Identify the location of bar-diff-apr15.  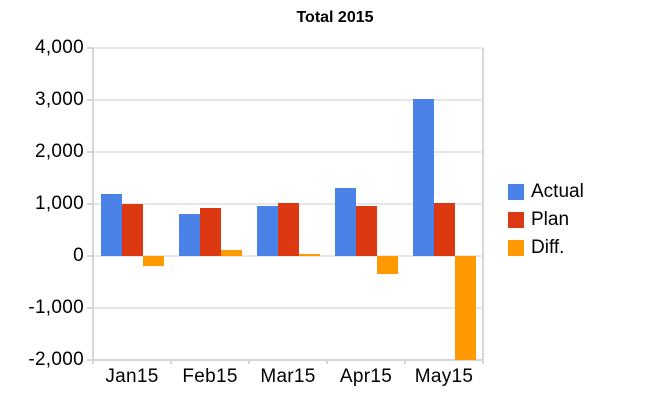
(387, 265).